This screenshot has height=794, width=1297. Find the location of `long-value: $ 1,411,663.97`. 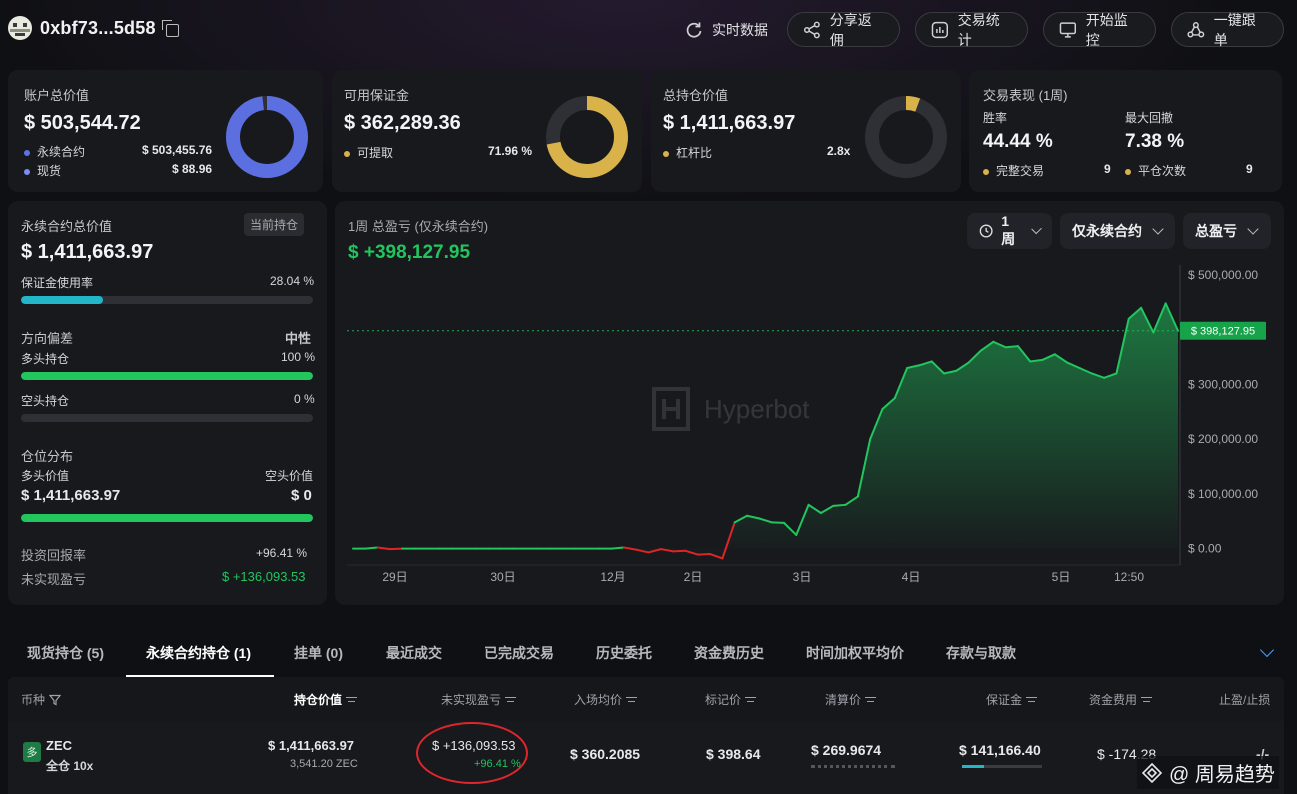

long-value: $ 1,411,663.97 is located at coordinates (71, 495).